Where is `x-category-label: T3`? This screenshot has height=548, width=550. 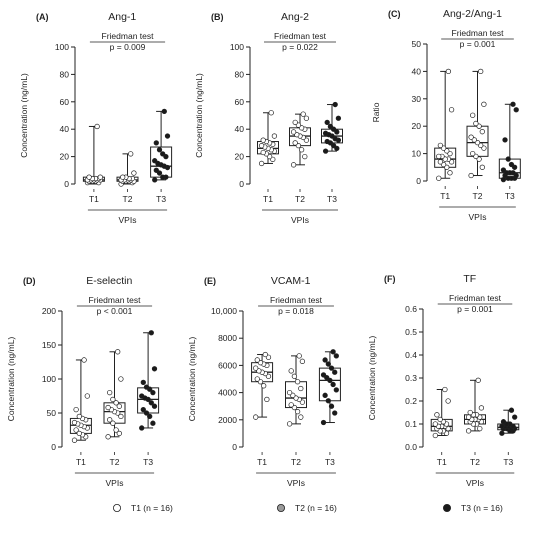 x-category-label: T3 is located at coordinates (161, 199).